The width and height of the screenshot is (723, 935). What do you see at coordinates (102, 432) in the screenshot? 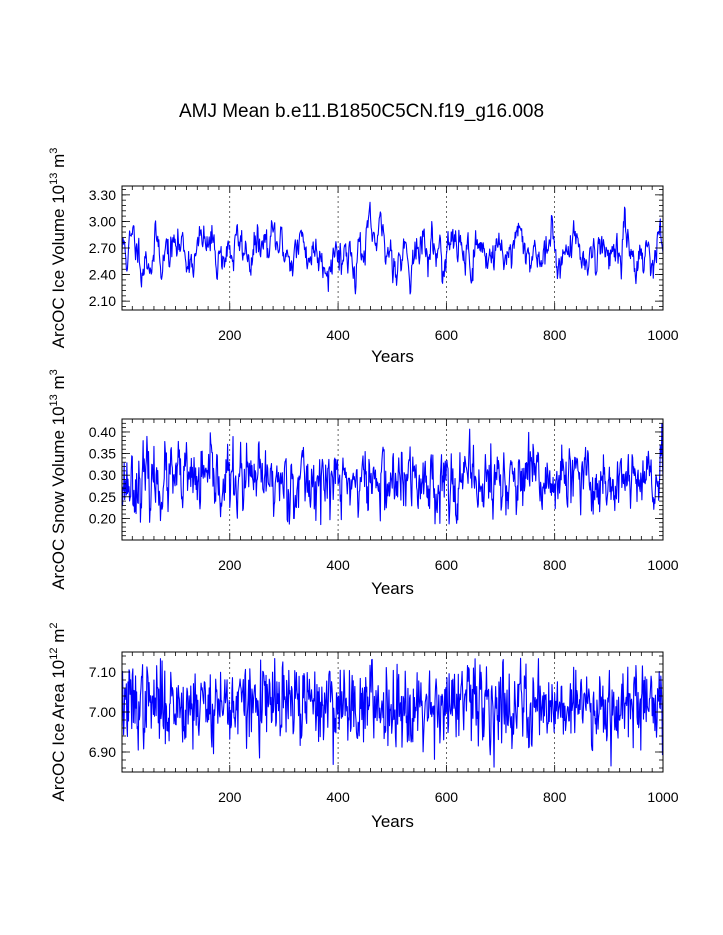
I see `y-tick-label: 0.40` at bounding box center [102, 432].